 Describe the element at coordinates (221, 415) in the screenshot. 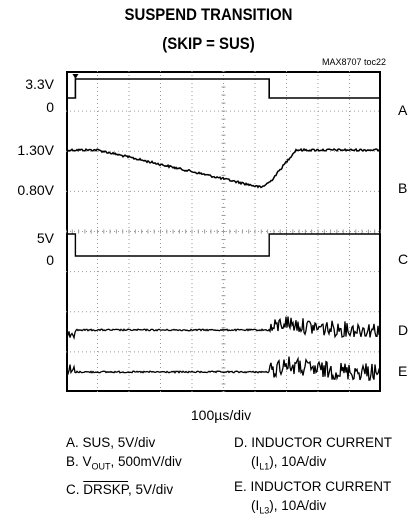

I see `x-axis-label: 100µs/div` at that location.